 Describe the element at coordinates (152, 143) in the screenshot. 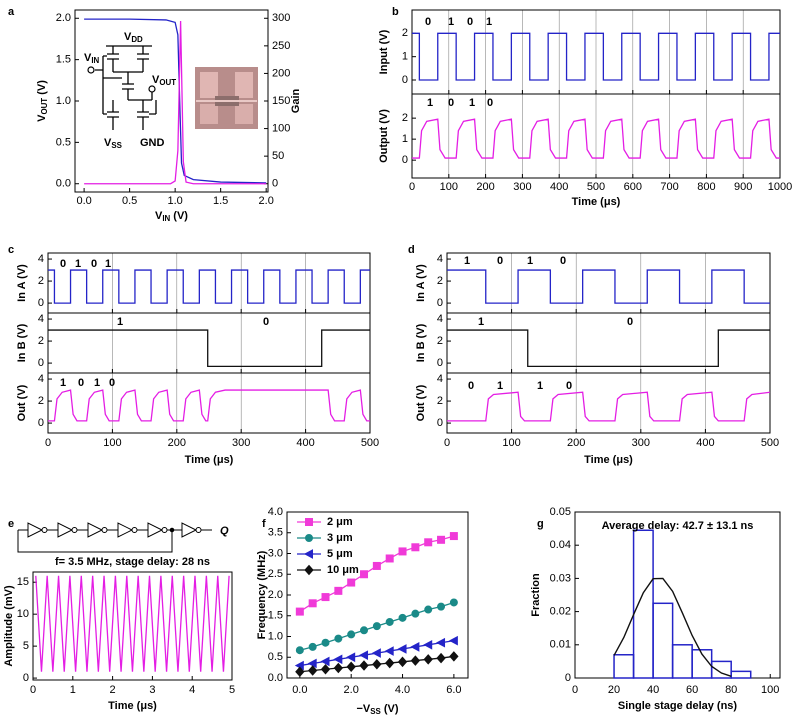

I see `circuit-label: GND` at that location.